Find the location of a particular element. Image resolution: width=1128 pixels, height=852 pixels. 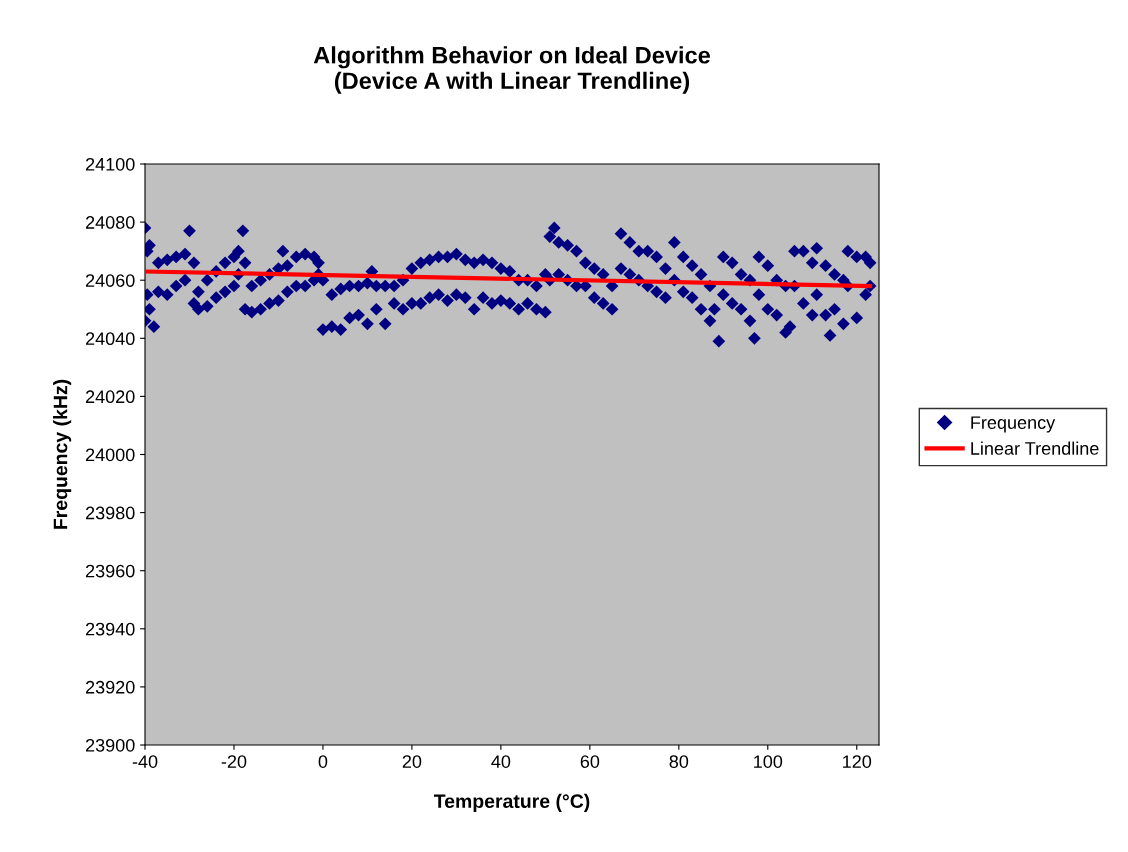

chart-title: Algorithm Behavior on Ideal Device (Device A with Linear Trendline) is located at coordinates (511, 70).